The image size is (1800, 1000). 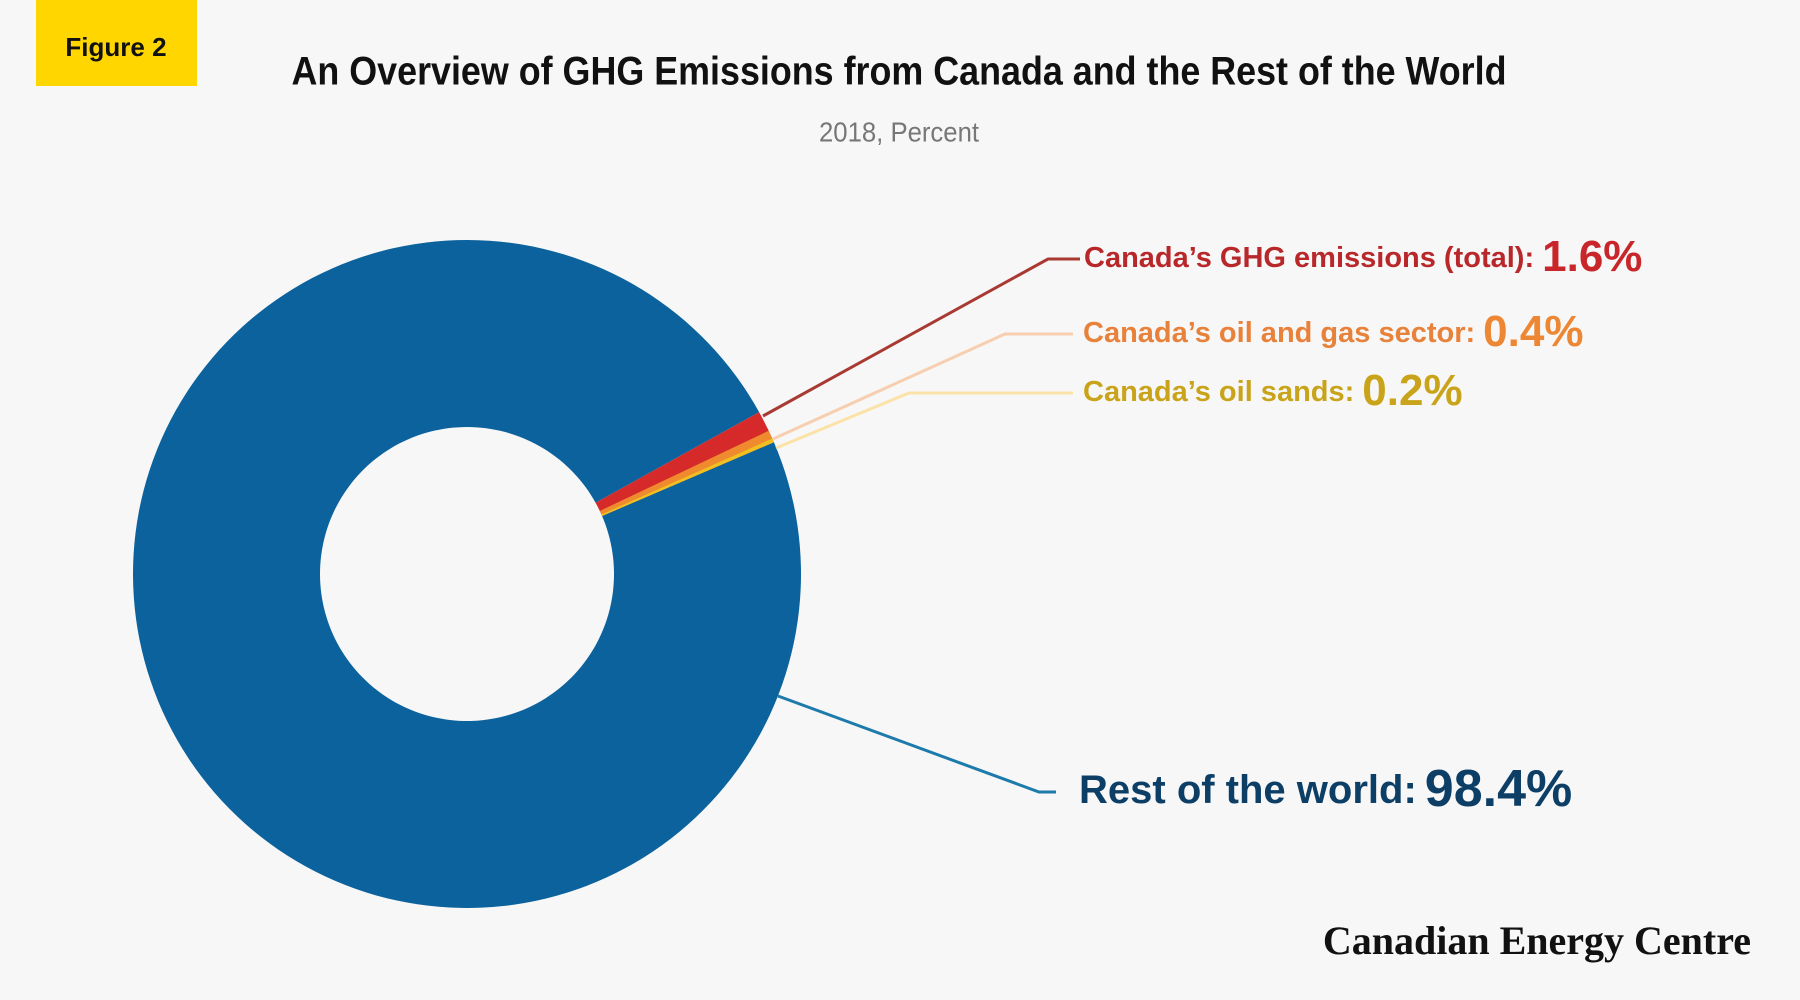 What do you see at coordinates (1498, 789) in the screenshot?
I see `value-label: 98.4%` at bounding box center [1498, 789].